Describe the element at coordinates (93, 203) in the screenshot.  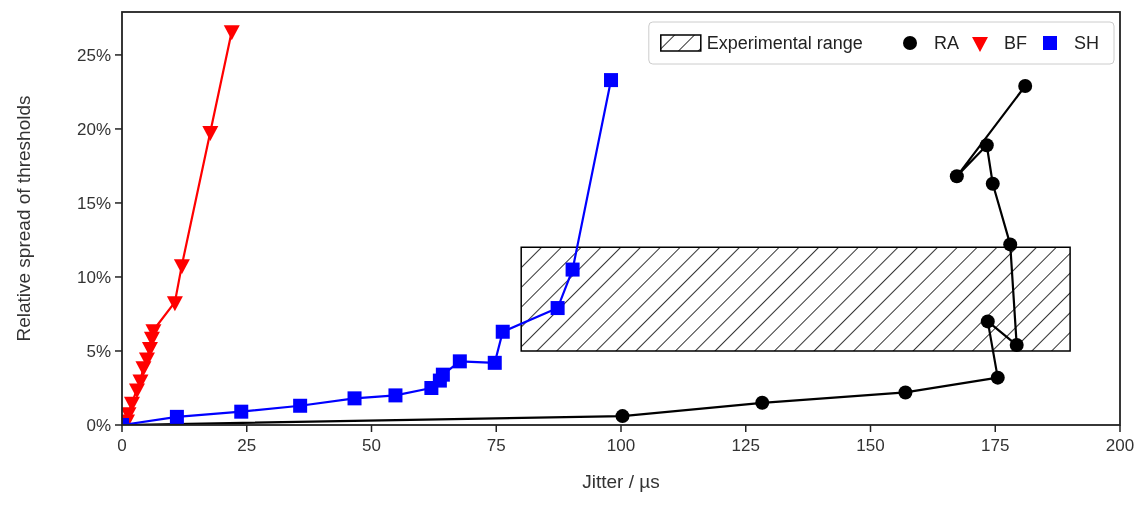
I see `y-tick-label: 15%` at that location.